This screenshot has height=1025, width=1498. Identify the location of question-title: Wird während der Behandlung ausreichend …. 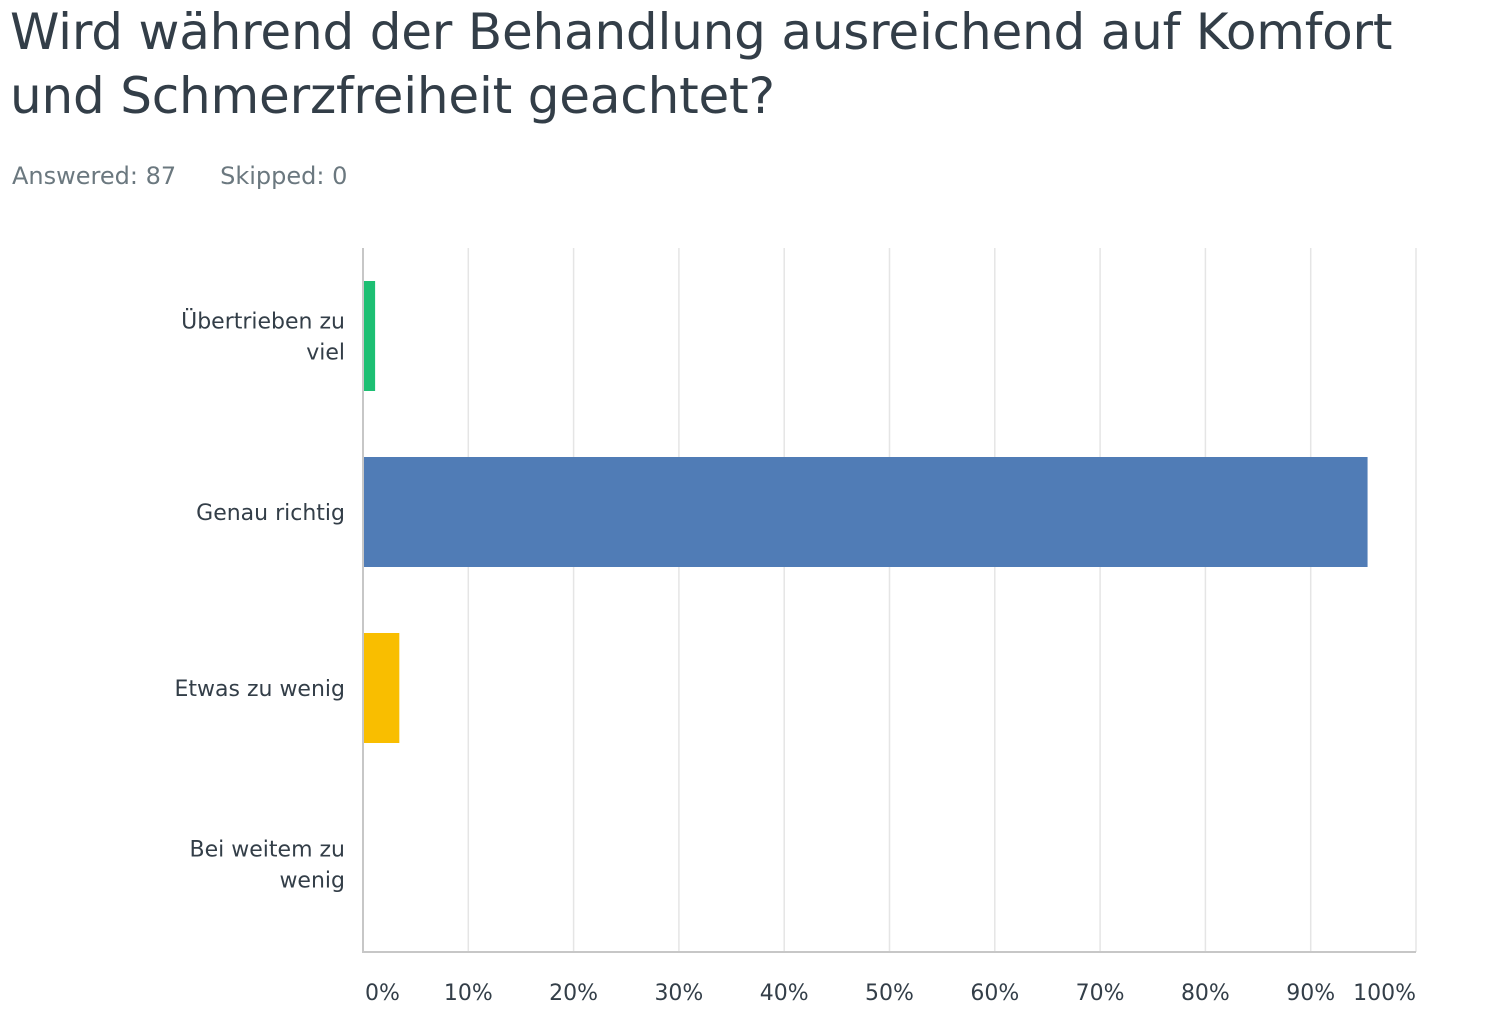
(701, 64).